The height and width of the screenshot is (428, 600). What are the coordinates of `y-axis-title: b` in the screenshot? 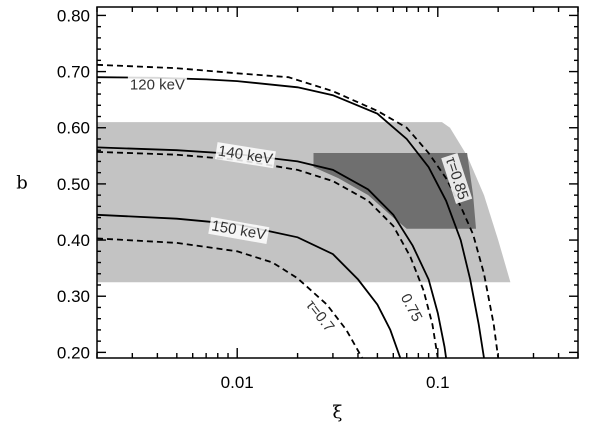 It's located at (22, 183).